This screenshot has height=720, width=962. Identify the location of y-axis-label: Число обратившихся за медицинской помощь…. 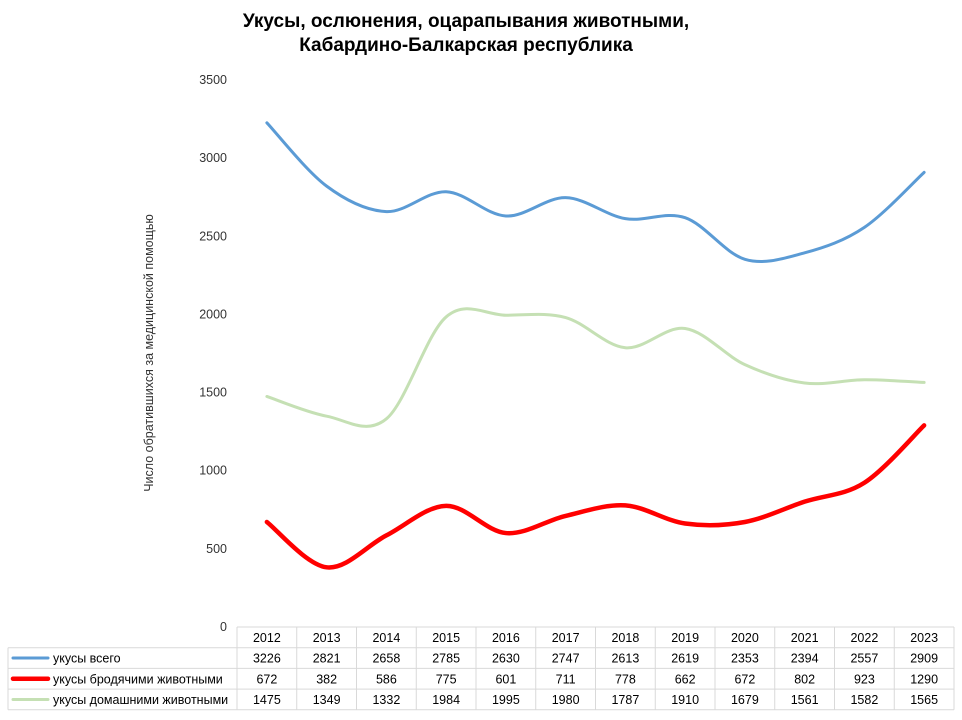
(149, 353).